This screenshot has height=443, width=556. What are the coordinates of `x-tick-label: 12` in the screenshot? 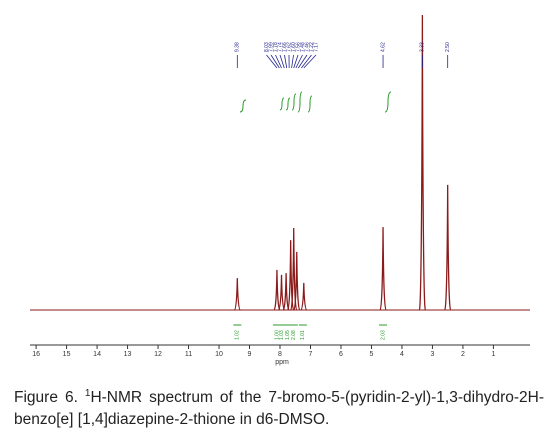 It's located at (158, 354).